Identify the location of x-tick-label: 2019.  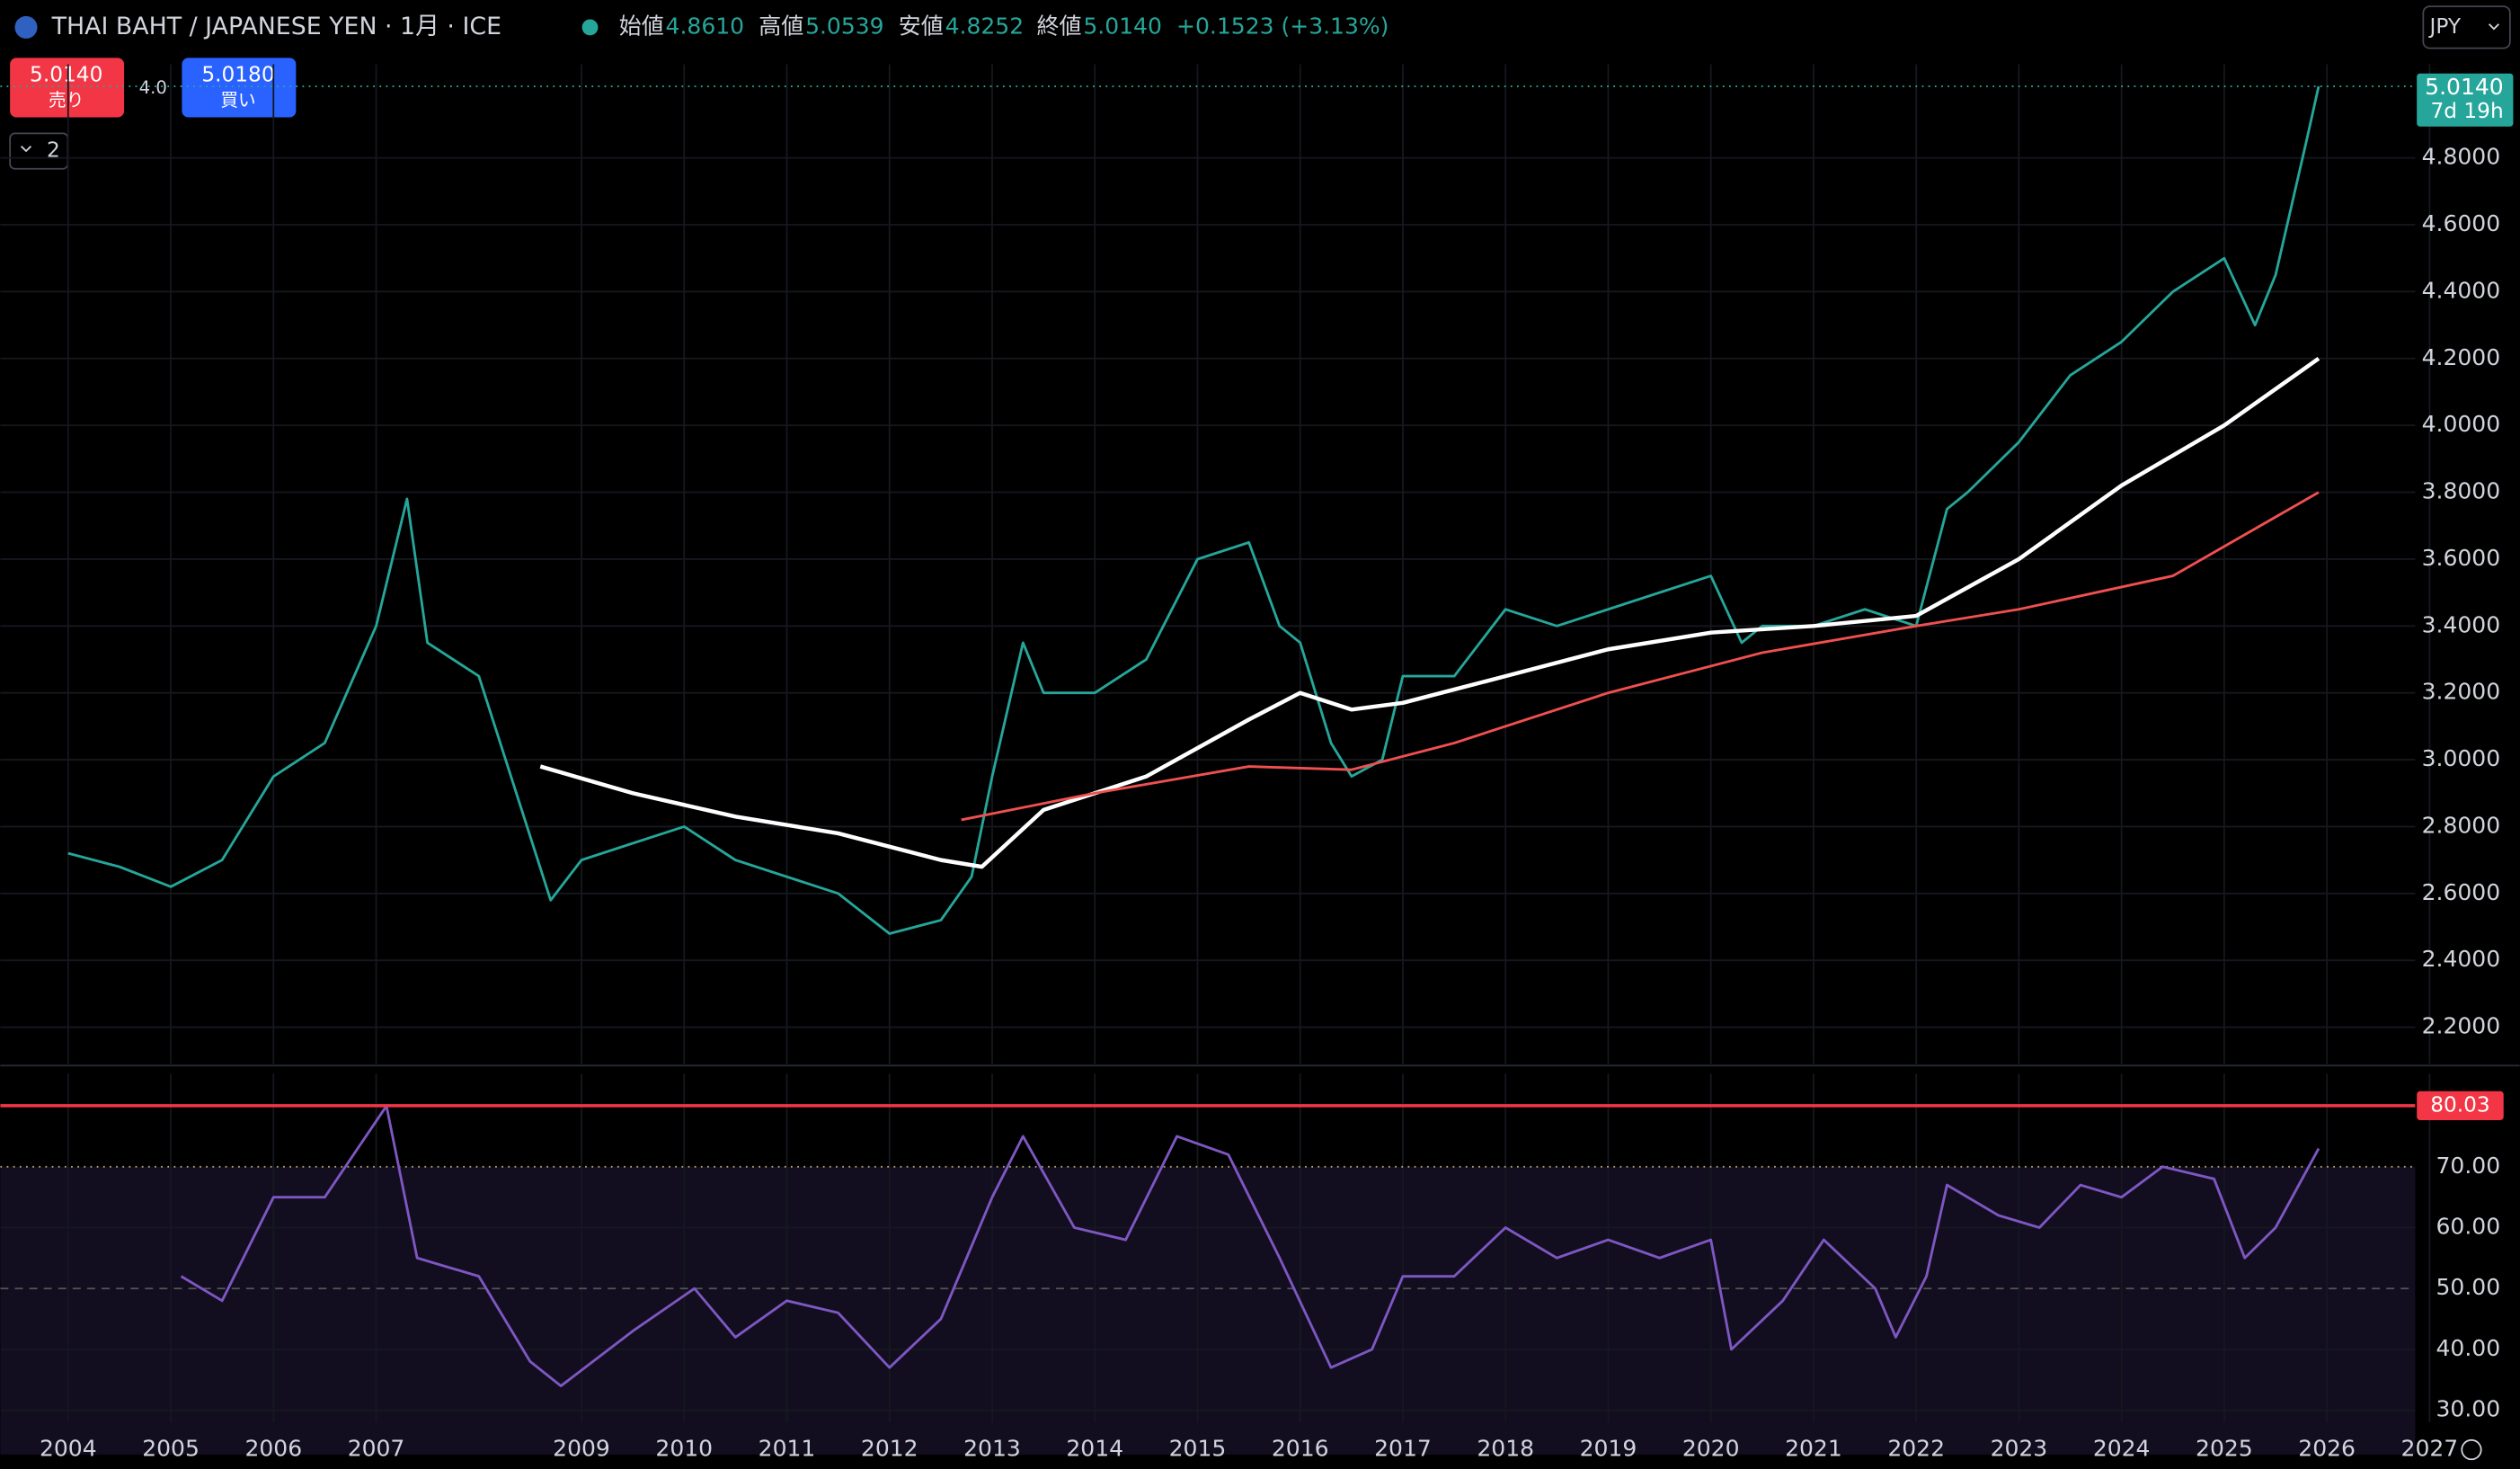
(1608, 1449).